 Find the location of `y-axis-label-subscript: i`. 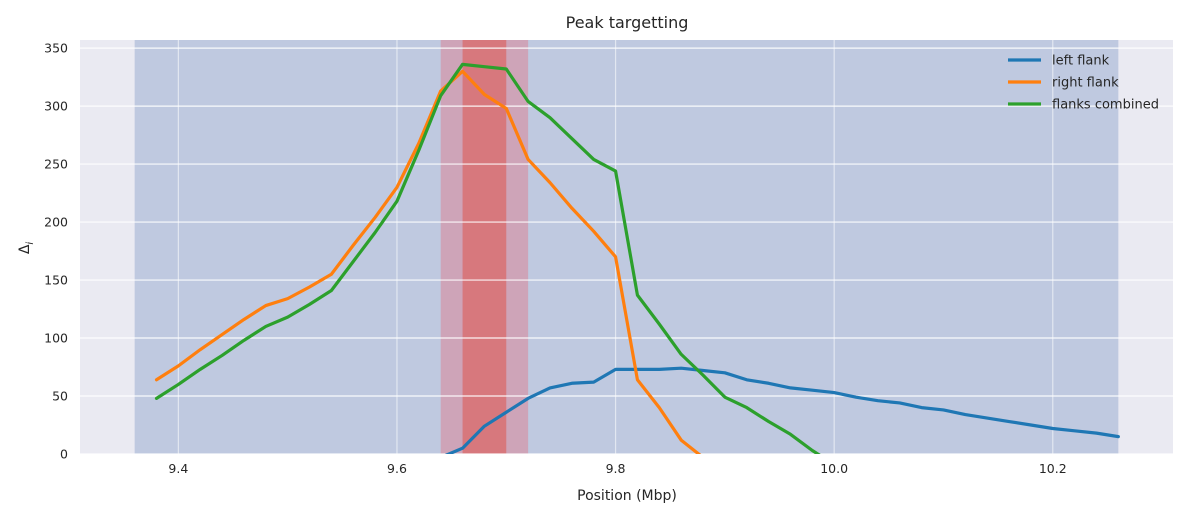

y-axis-label-subscript: i is located at coordinates (30, 243).